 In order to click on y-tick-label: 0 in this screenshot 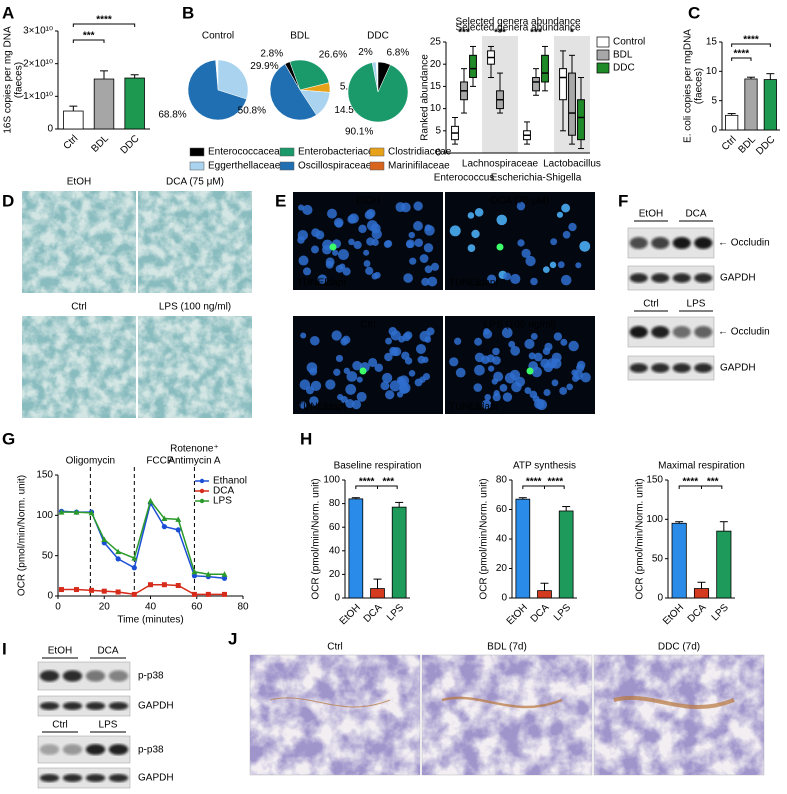, I will do `click(50, 129)`.